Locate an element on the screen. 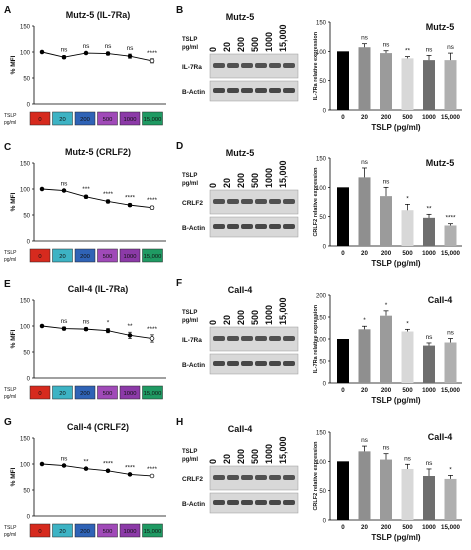  x-tick-label: 200 is located at coordinates (386, 253).